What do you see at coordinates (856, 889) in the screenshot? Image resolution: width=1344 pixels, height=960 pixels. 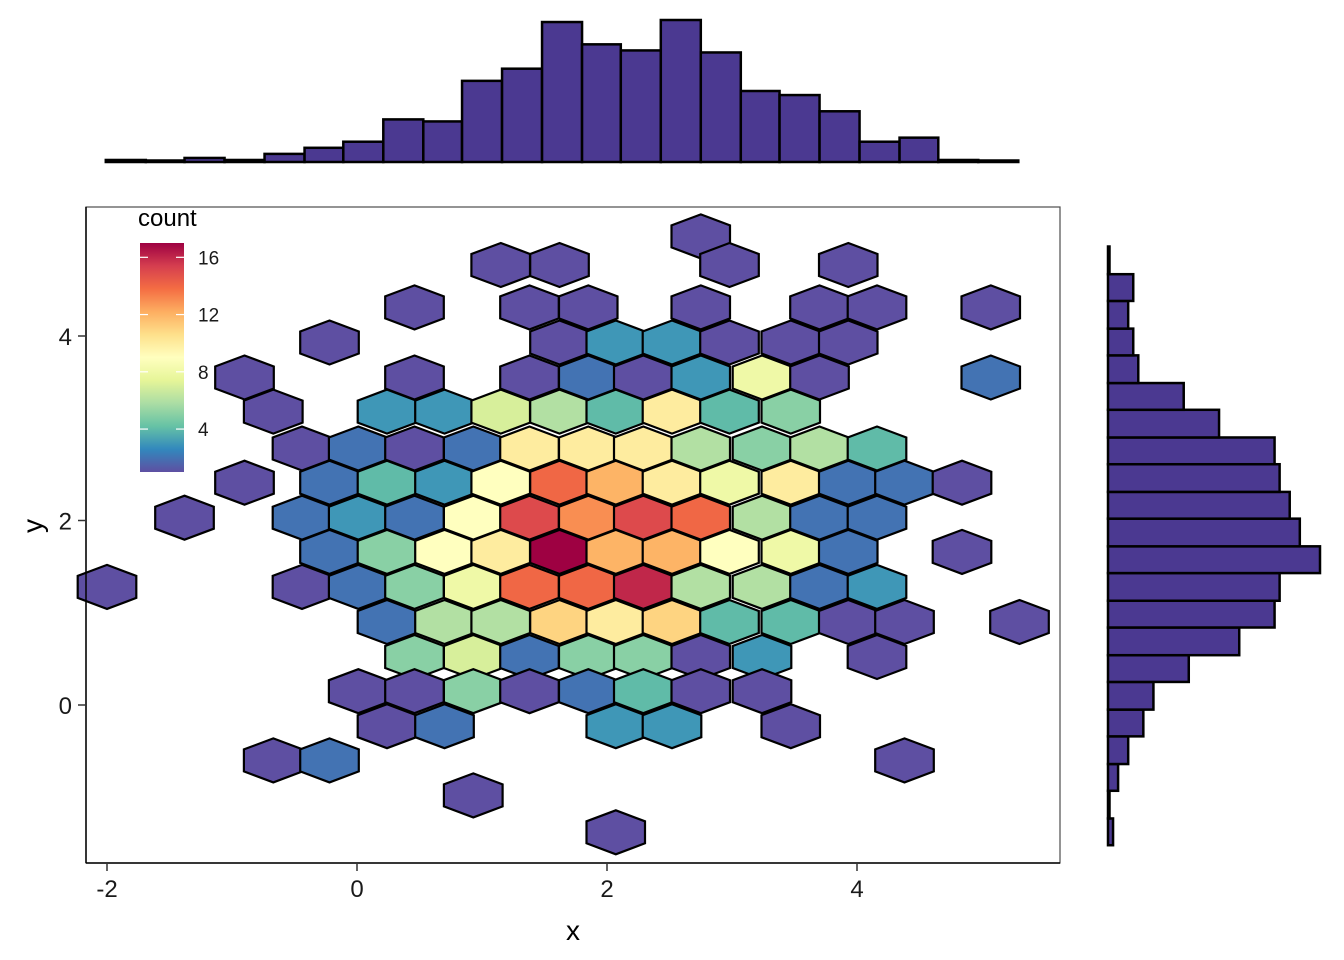 I see `x-tick-label: 4` at bounding box center [856, 889].